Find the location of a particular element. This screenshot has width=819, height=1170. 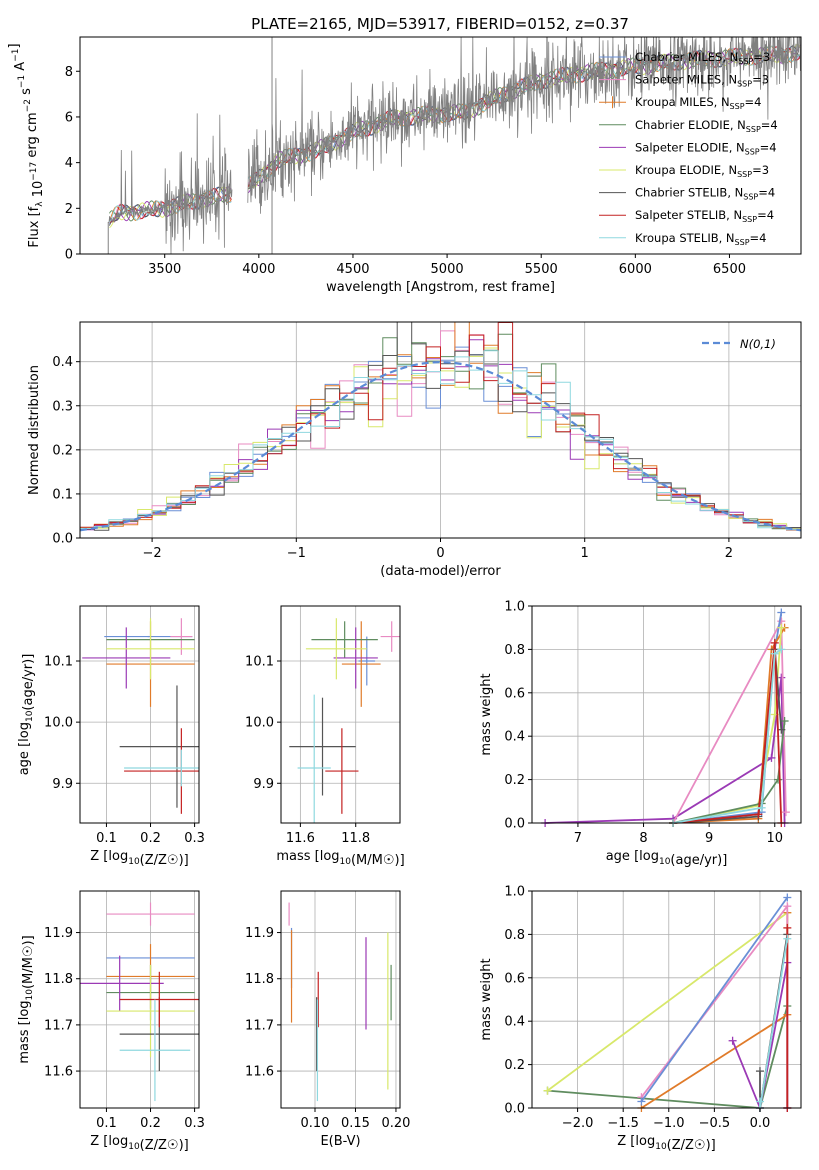

legend-label-8: Kroupa STELIB, NSSP=4 is located at coordinates (700, 239).